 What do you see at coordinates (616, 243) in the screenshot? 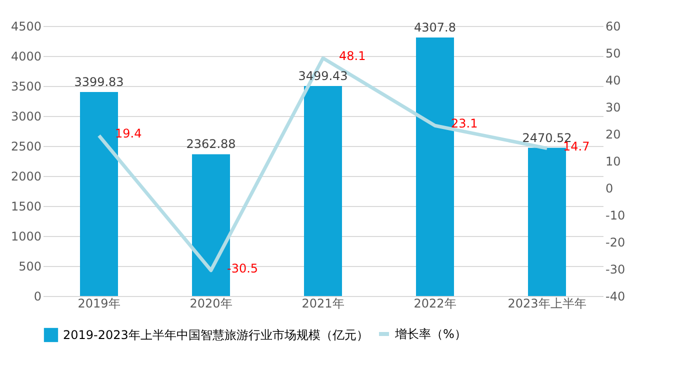
I see `y2-tick-label: -20` at bounding box center [616, 243].